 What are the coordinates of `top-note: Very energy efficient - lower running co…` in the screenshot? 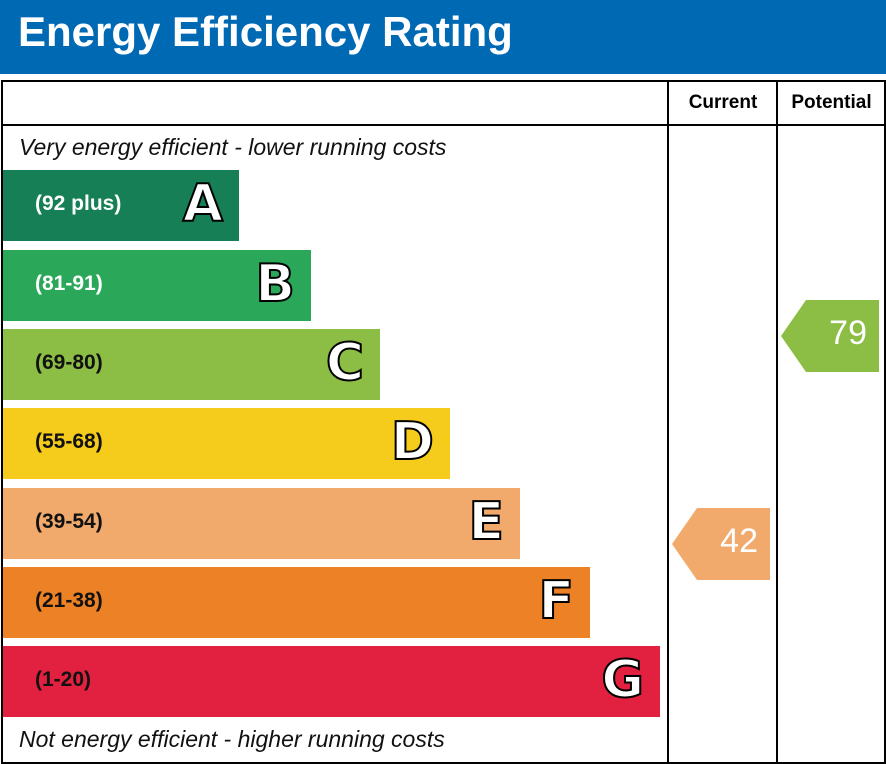 It's located at (233, 147).